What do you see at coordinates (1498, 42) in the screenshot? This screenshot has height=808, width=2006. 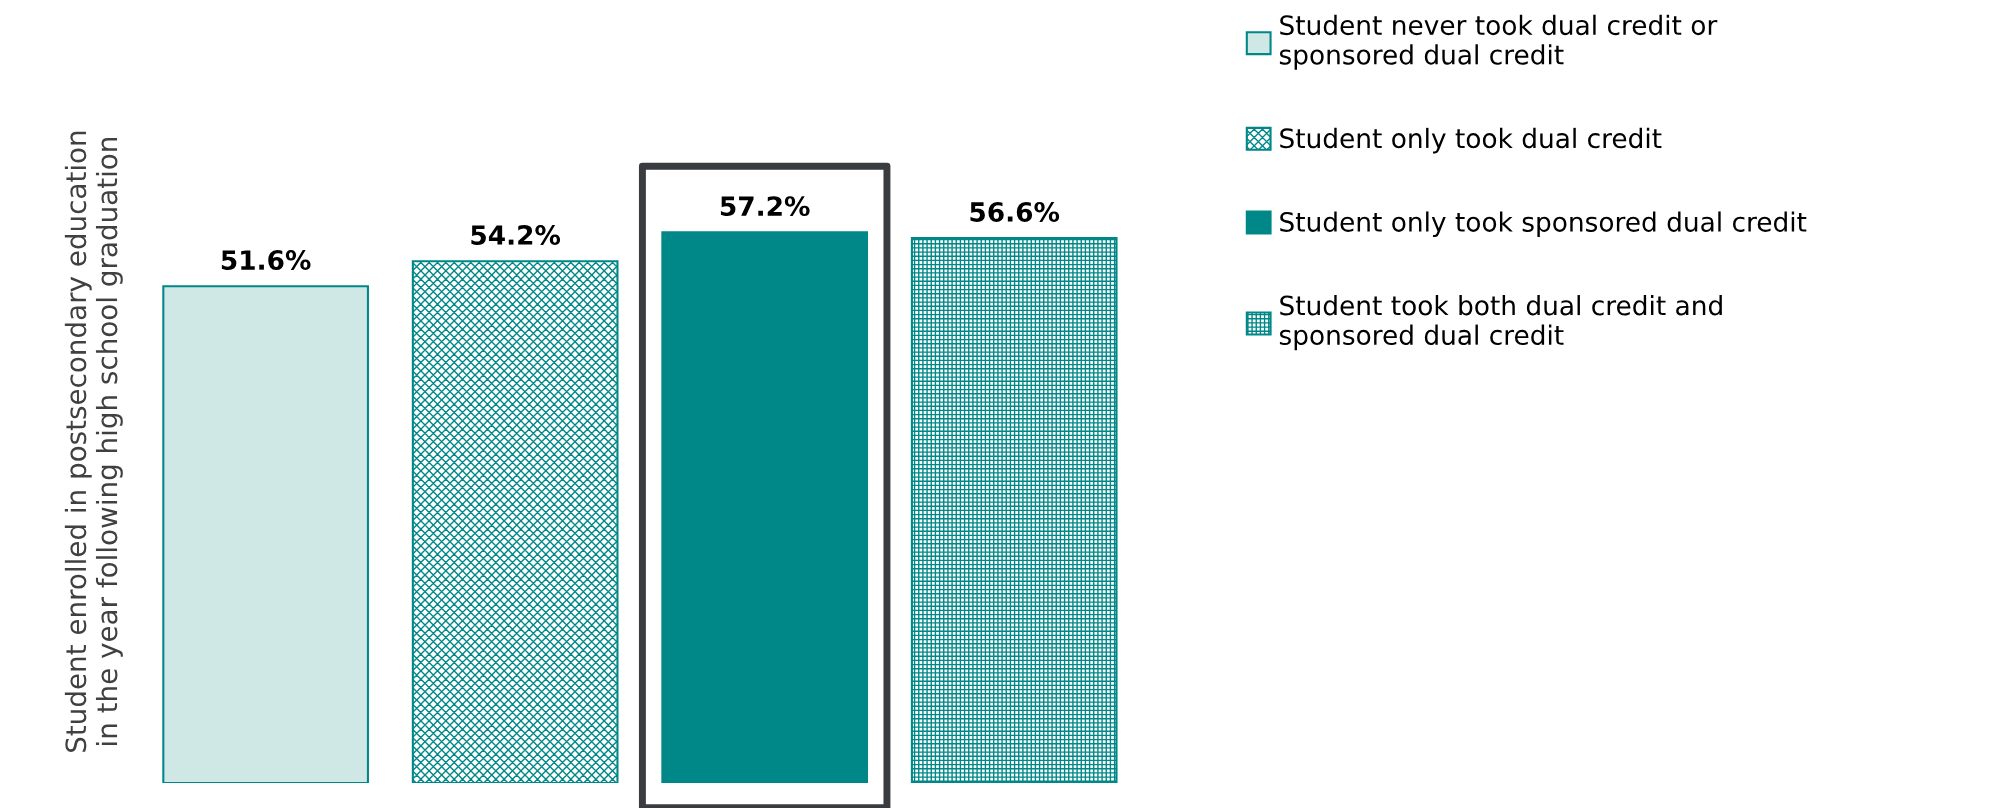 I see `legend-label: Student never took dual credit or sponsored dual credit` at bounding box center [1498, 42].